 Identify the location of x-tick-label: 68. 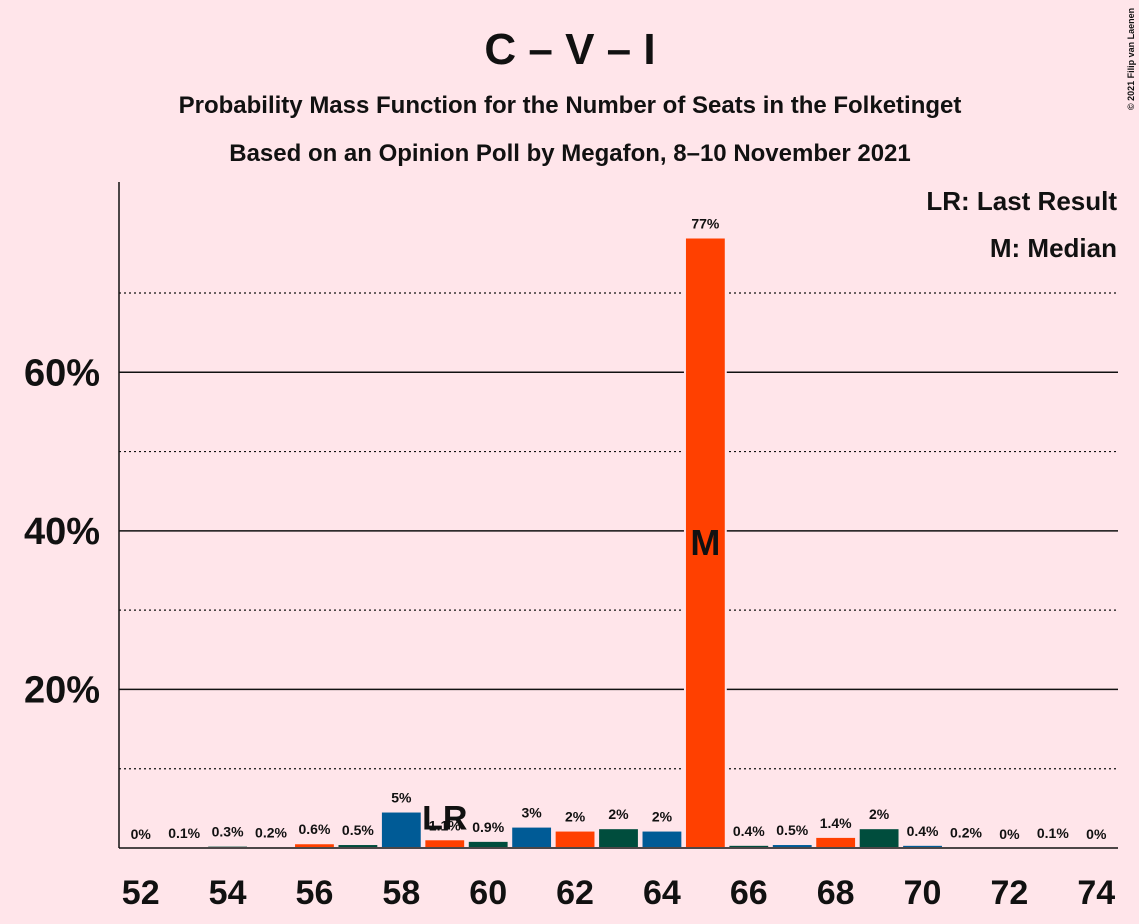
(836, 893).